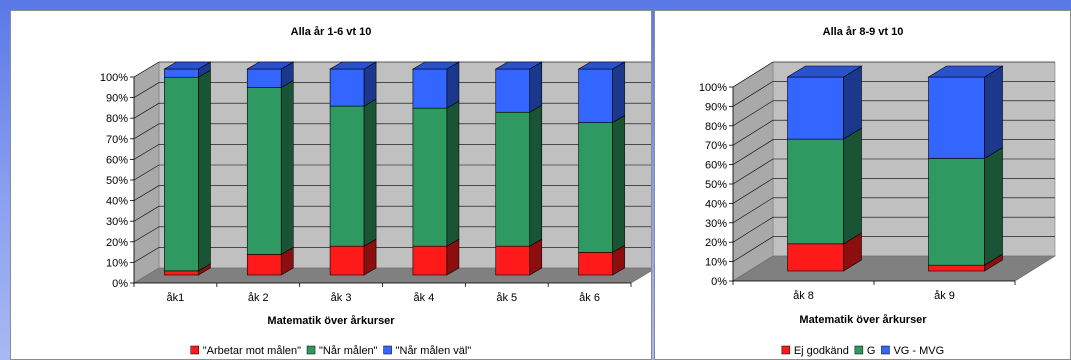 The width and height of the screenshot is (1071, 360). I want to click on chart-title: Alla år 8-9 vt 10, so click(863, 32).